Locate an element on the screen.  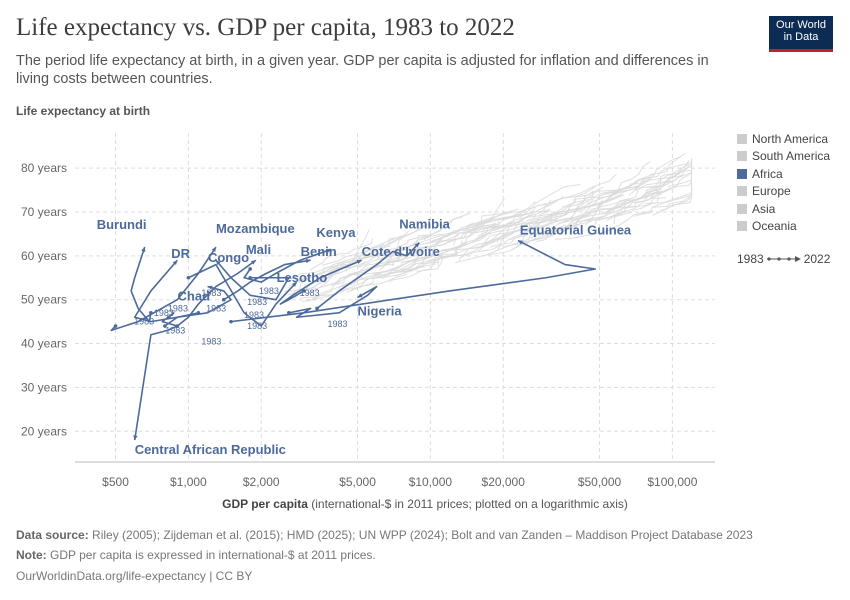
y-tick-label: 40 years is located at coordinates (44, 344).